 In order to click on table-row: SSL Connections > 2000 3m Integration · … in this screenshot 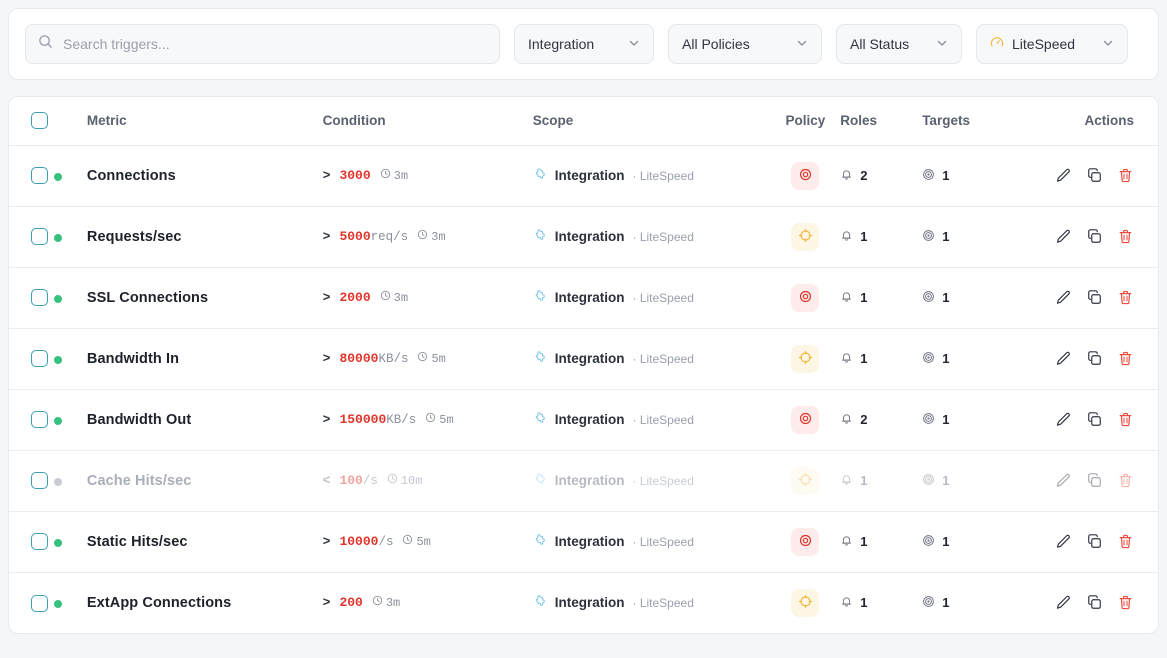, I will do `click(583, 298)`.